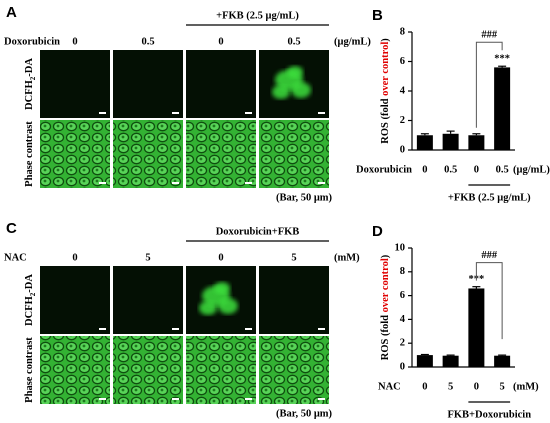  What do you see at coordinates (377, 231) in the screenshot?
I see `panel-label: D` at bounding box center [377, 231].